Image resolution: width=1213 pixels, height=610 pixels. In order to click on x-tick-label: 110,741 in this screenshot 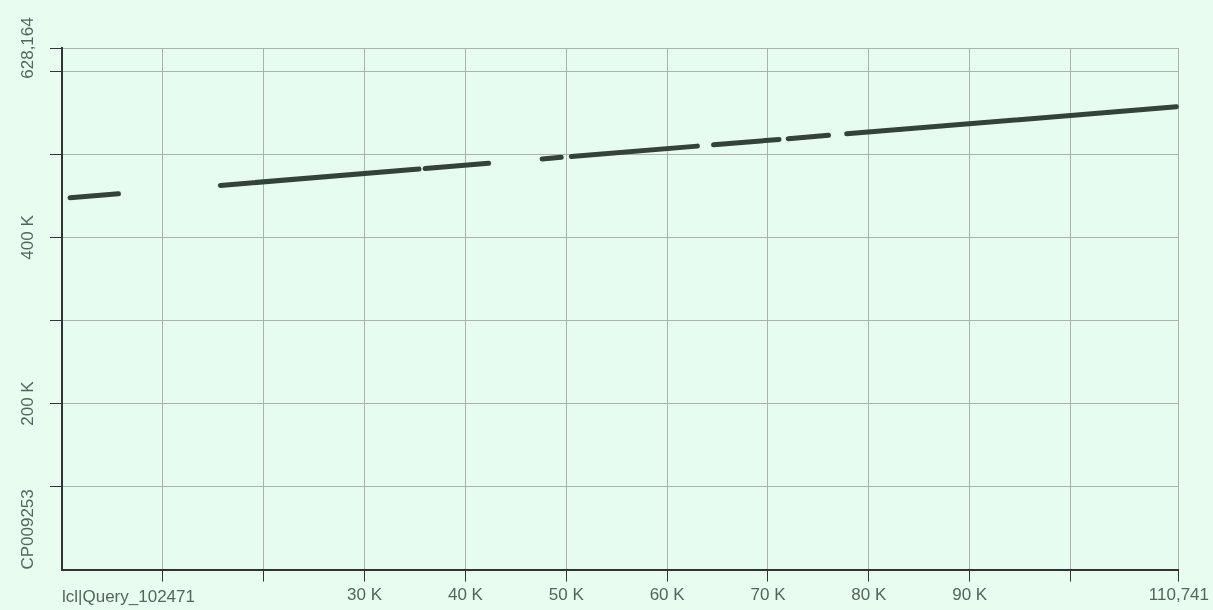, I will do `click(1179, 595)`.